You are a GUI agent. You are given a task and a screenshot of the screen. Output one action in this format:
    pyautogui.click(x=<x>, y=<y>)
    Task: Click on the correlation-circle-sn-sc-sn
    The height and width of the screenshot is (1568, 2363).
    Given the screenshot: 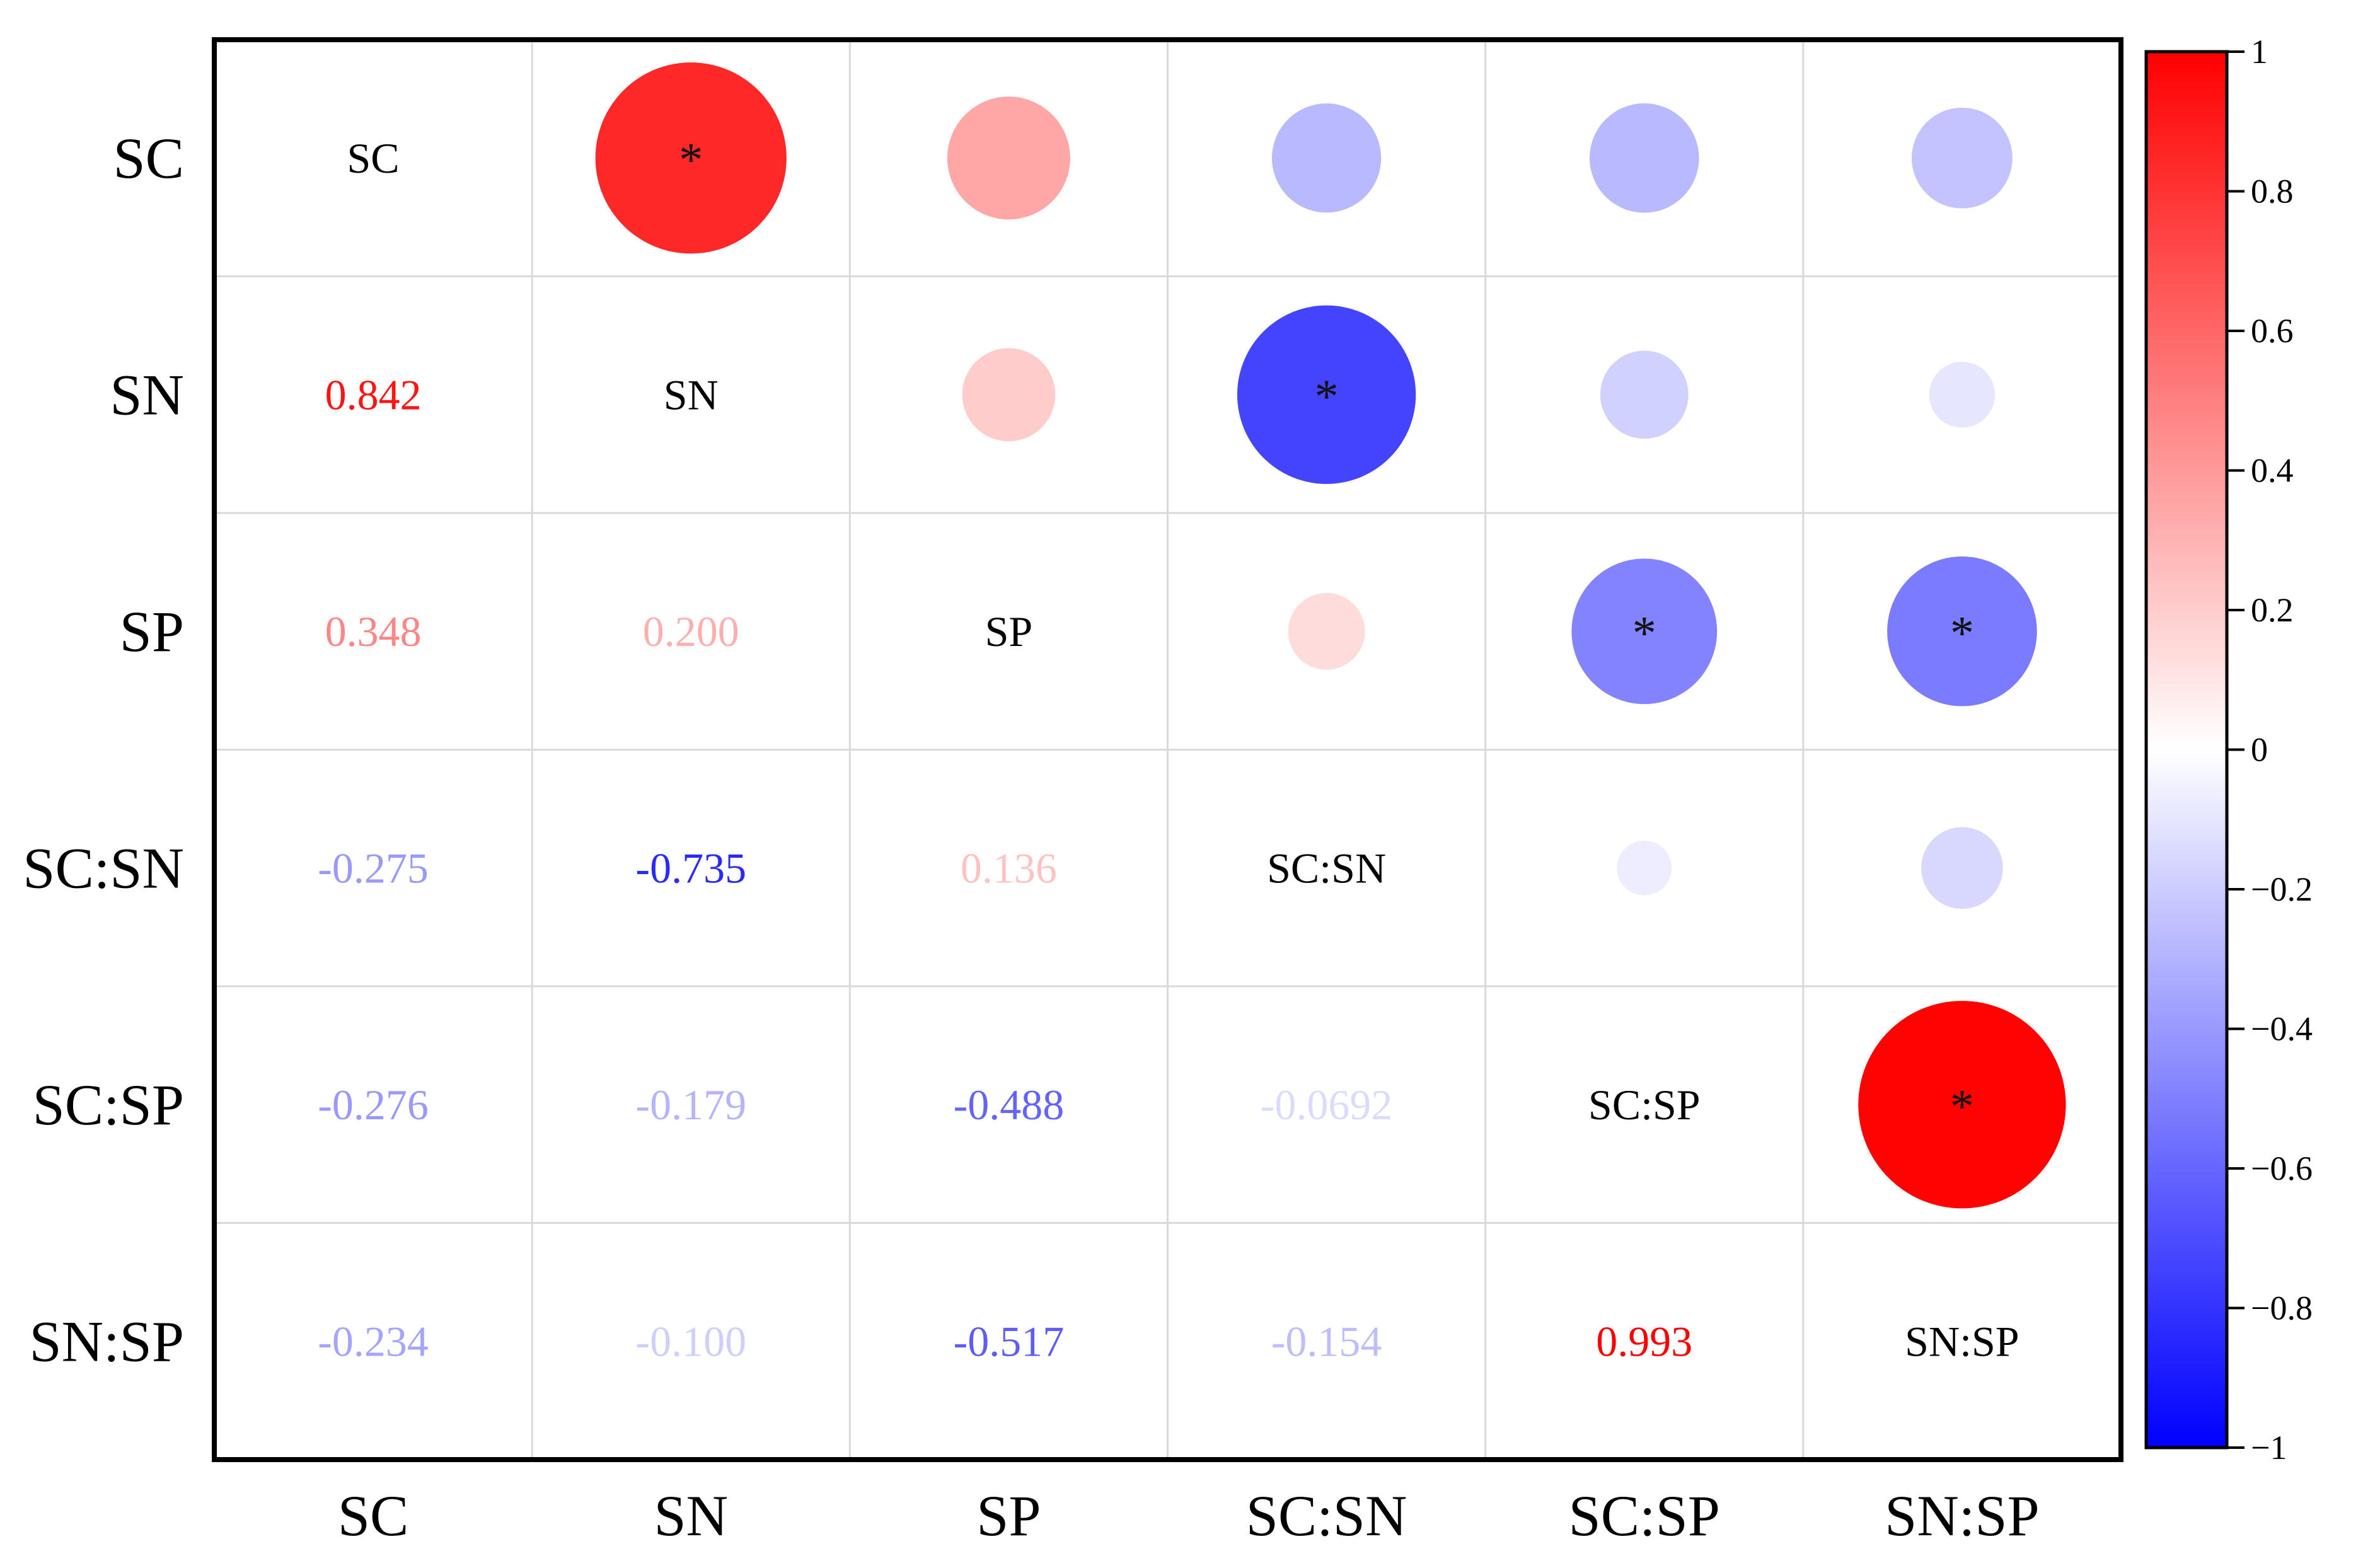 What is the action you would take?
    pyautogui.click(x=1326, y=394)
    